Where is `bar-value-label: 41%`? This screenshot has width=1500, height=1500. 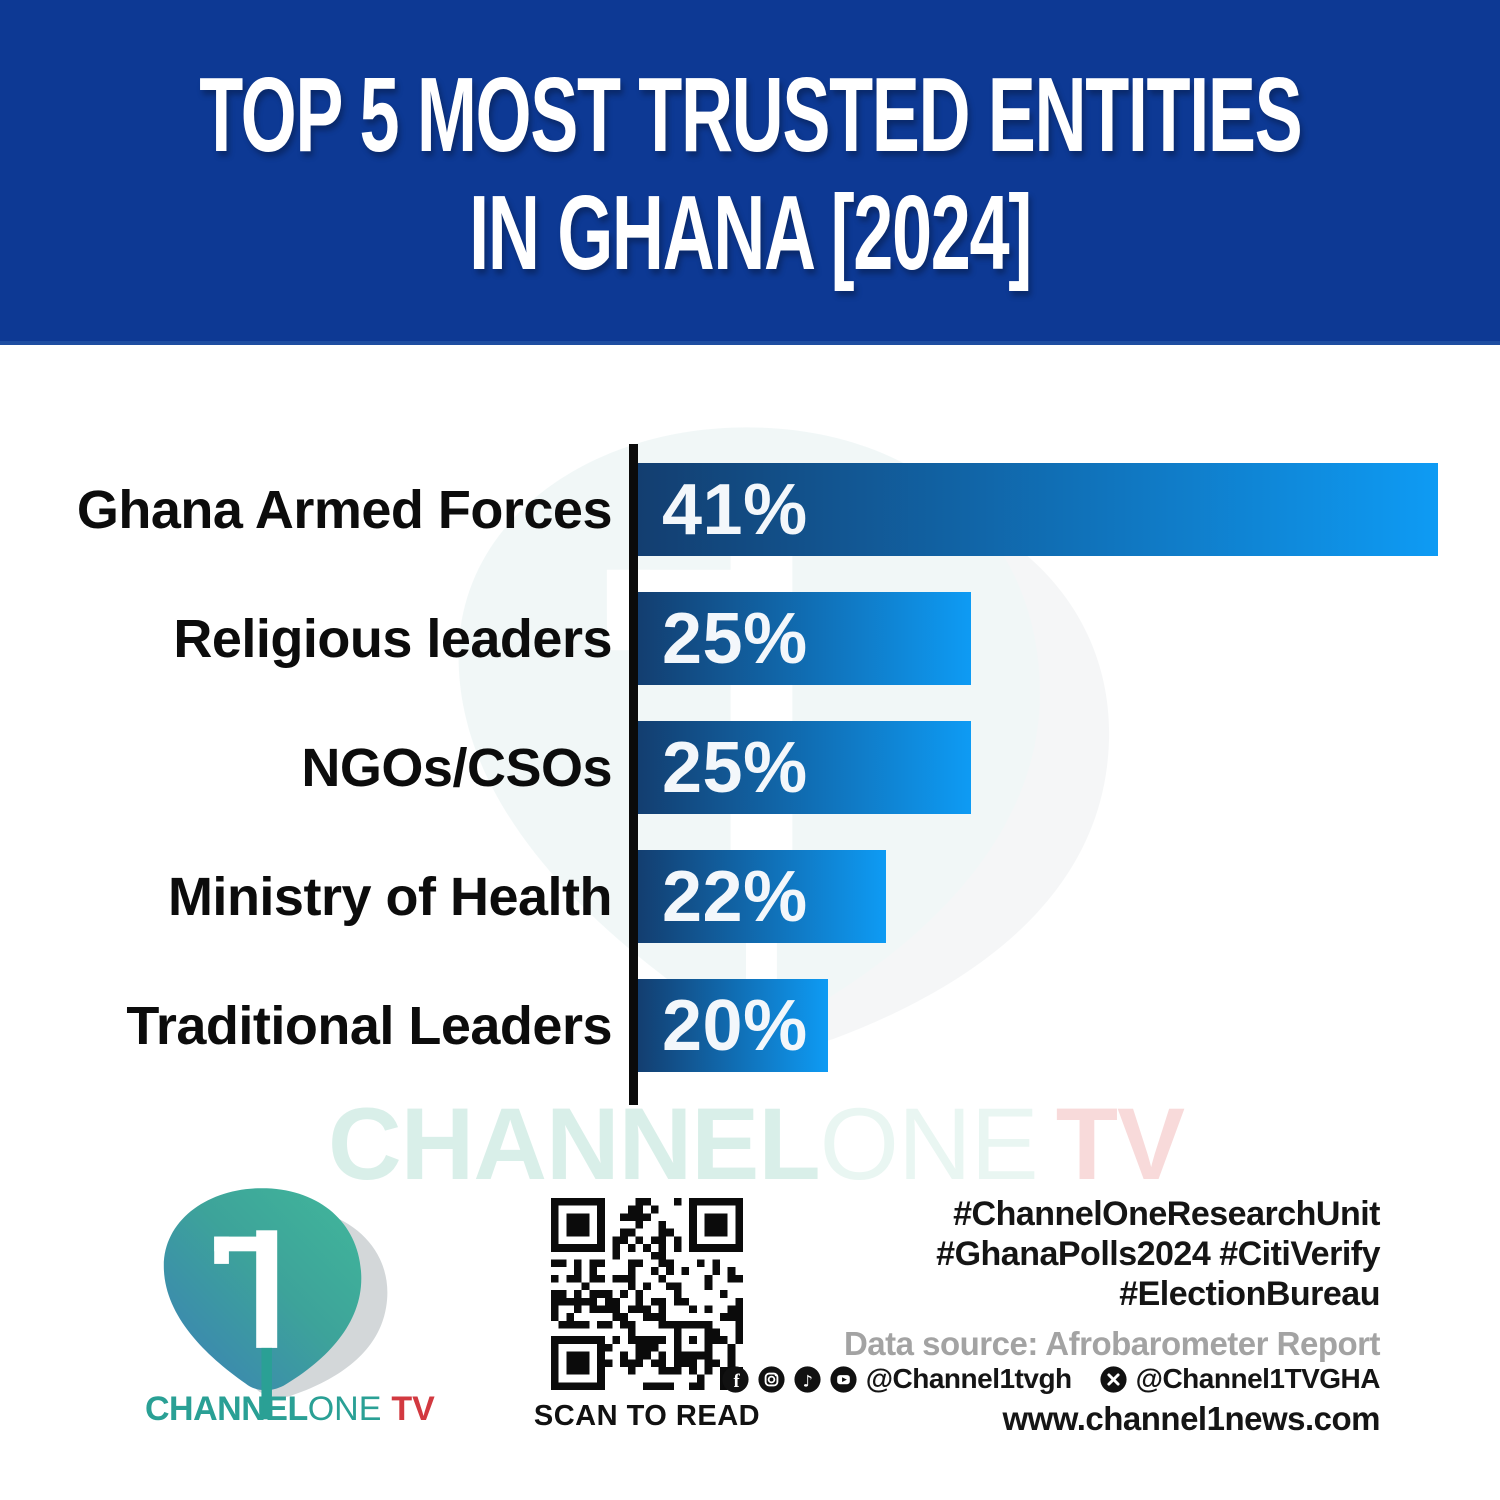 bar-value-label: 41% is located at coordinates (735, 509).